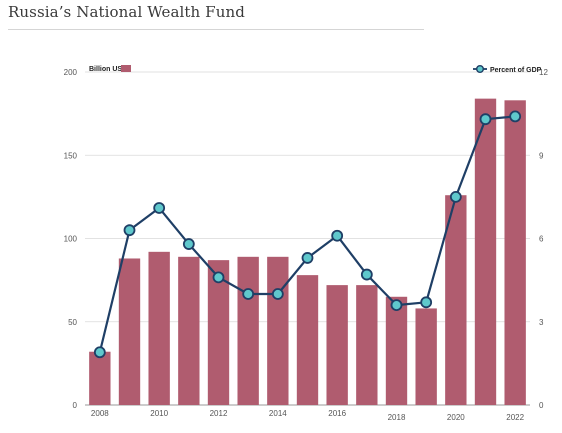 The height and width of the screenshot is (433, 562). Describe the element at coordinates (126, 68) in the screenshot. I see `legend-bar-swatch` at that location.